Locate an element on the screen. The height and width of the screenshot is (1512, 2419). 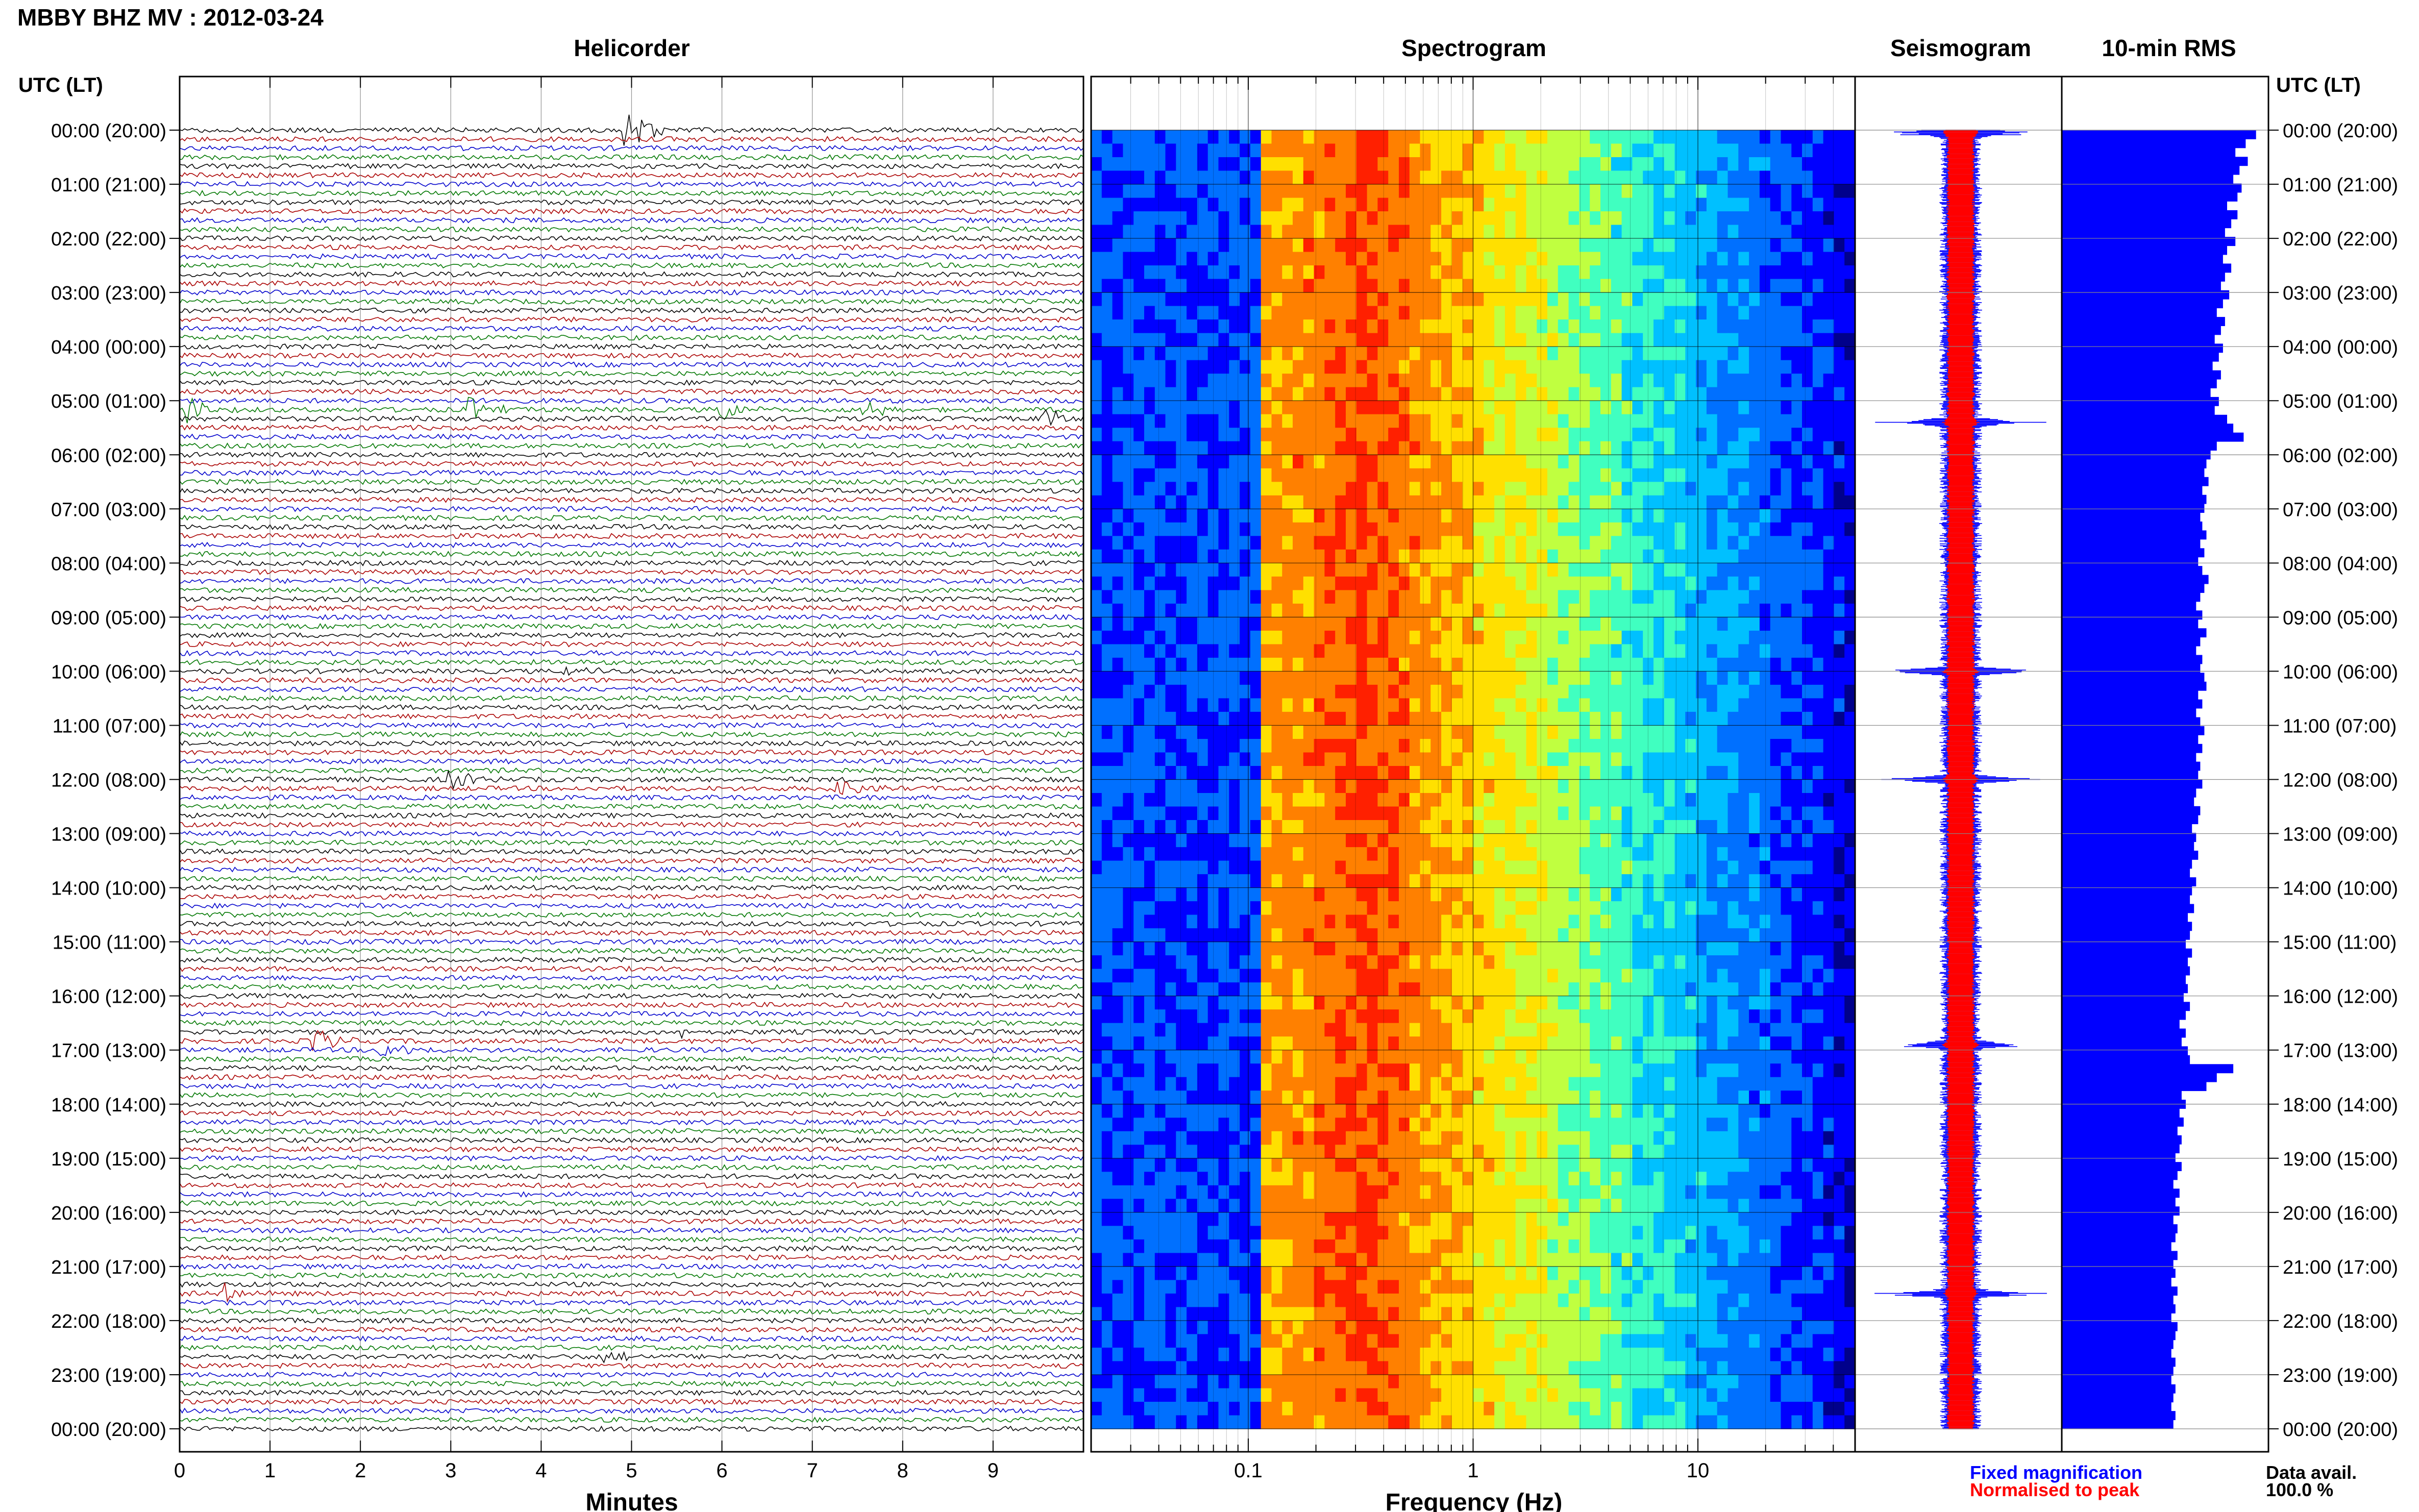
time-label-right: 14:00 (10:00) is located at coordinates (2340, 889).